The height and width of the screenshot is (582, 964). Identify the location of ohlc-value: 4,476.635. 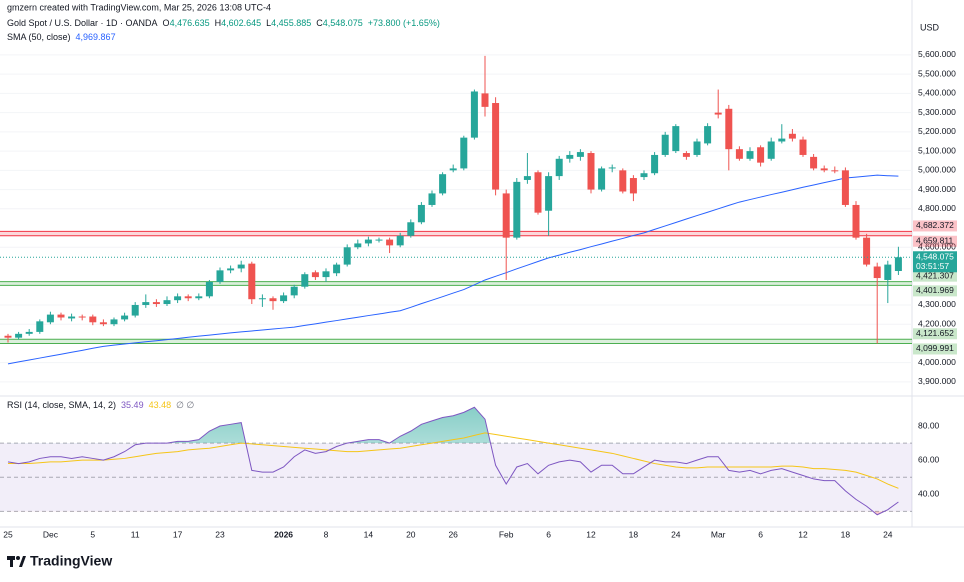
(190, 23).